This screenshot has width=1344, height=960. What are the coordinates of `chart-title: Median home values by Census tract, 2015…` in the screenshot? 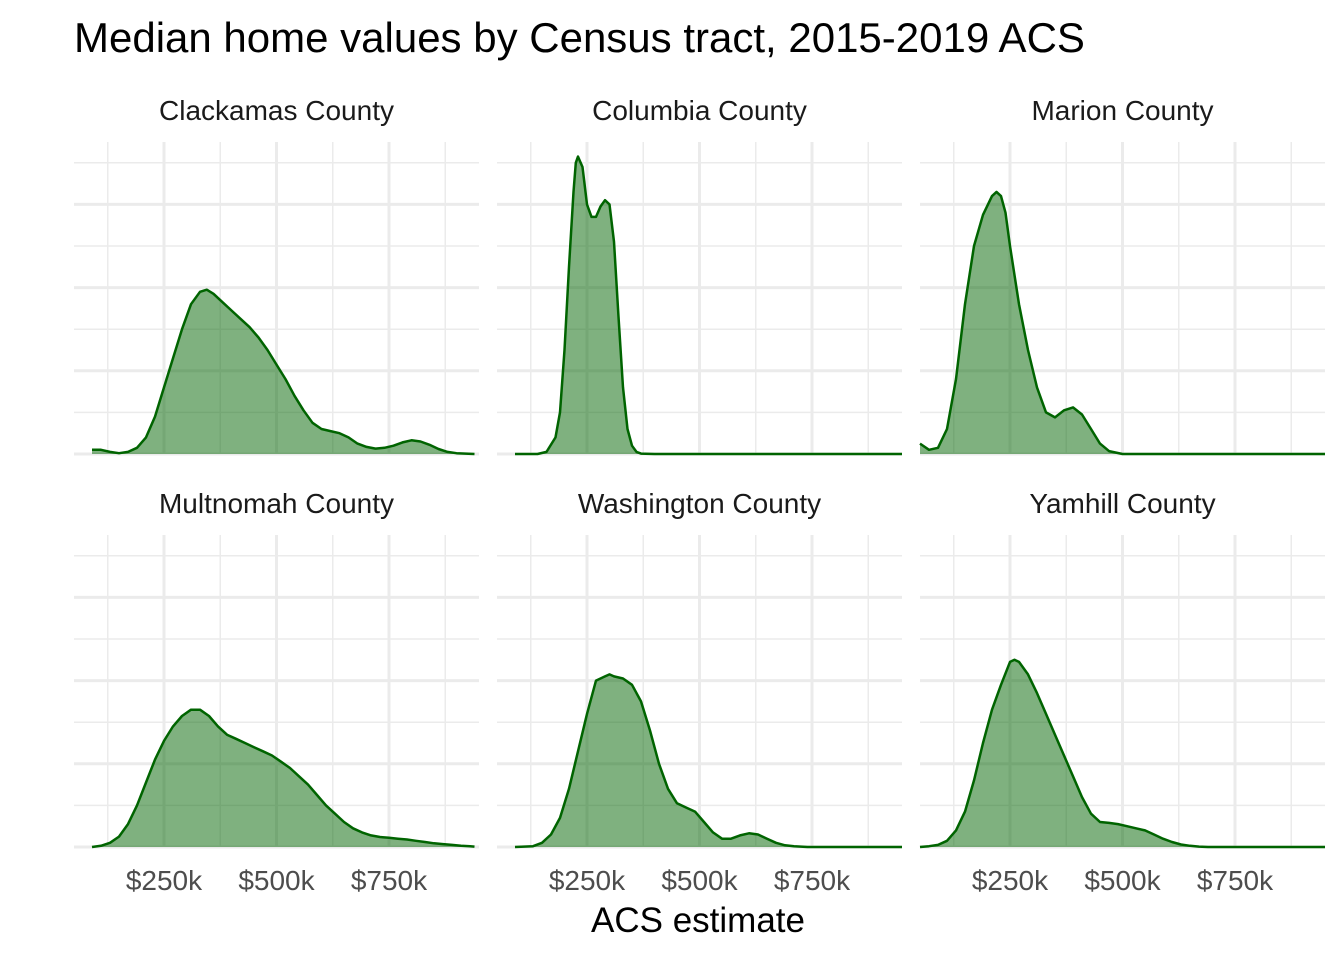 It's located at (579, 37).